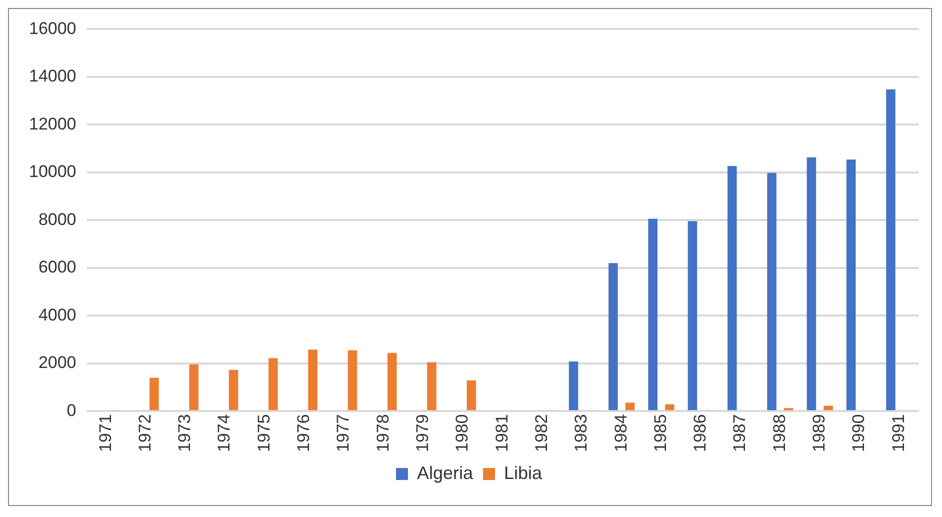 This screenshot has height=517, width=942. Describe the element at coordinates (57, 362) in the screenshot. I see `y-tick-label: 2000` at that location.